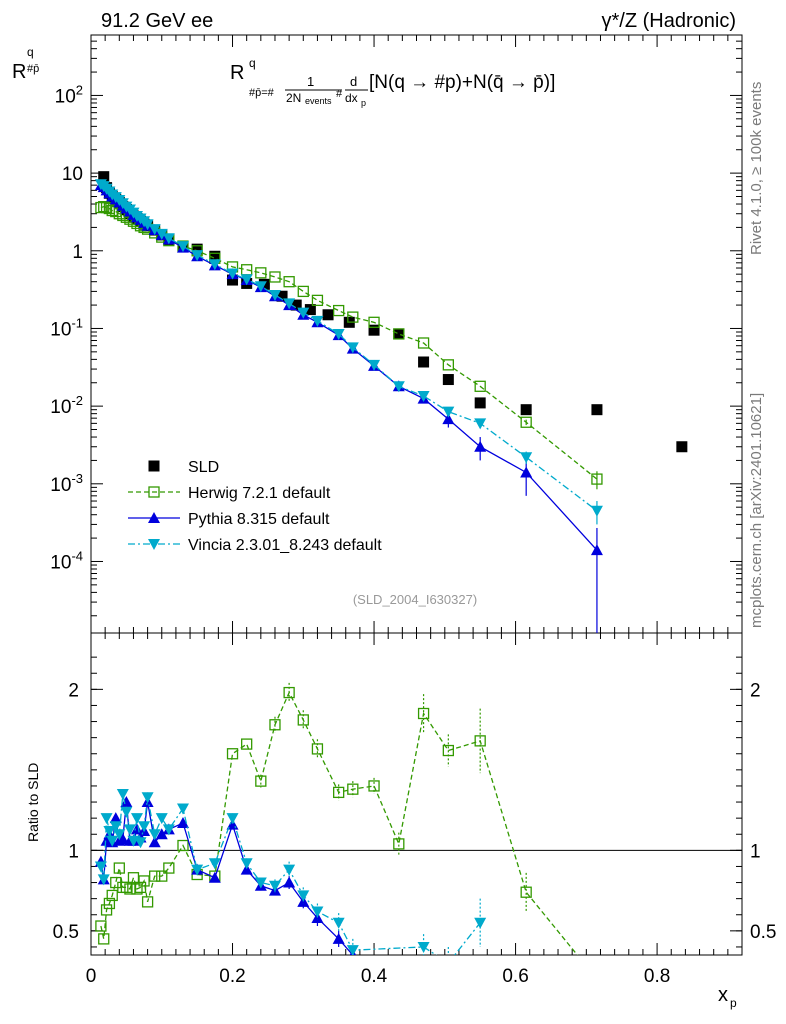 This screenshot has width=786, height=1024. What do you see at coordinates (73, 690) in the screenshot?
I see `ratio-y-tick-label: 2` at bounding box center [73, 690].